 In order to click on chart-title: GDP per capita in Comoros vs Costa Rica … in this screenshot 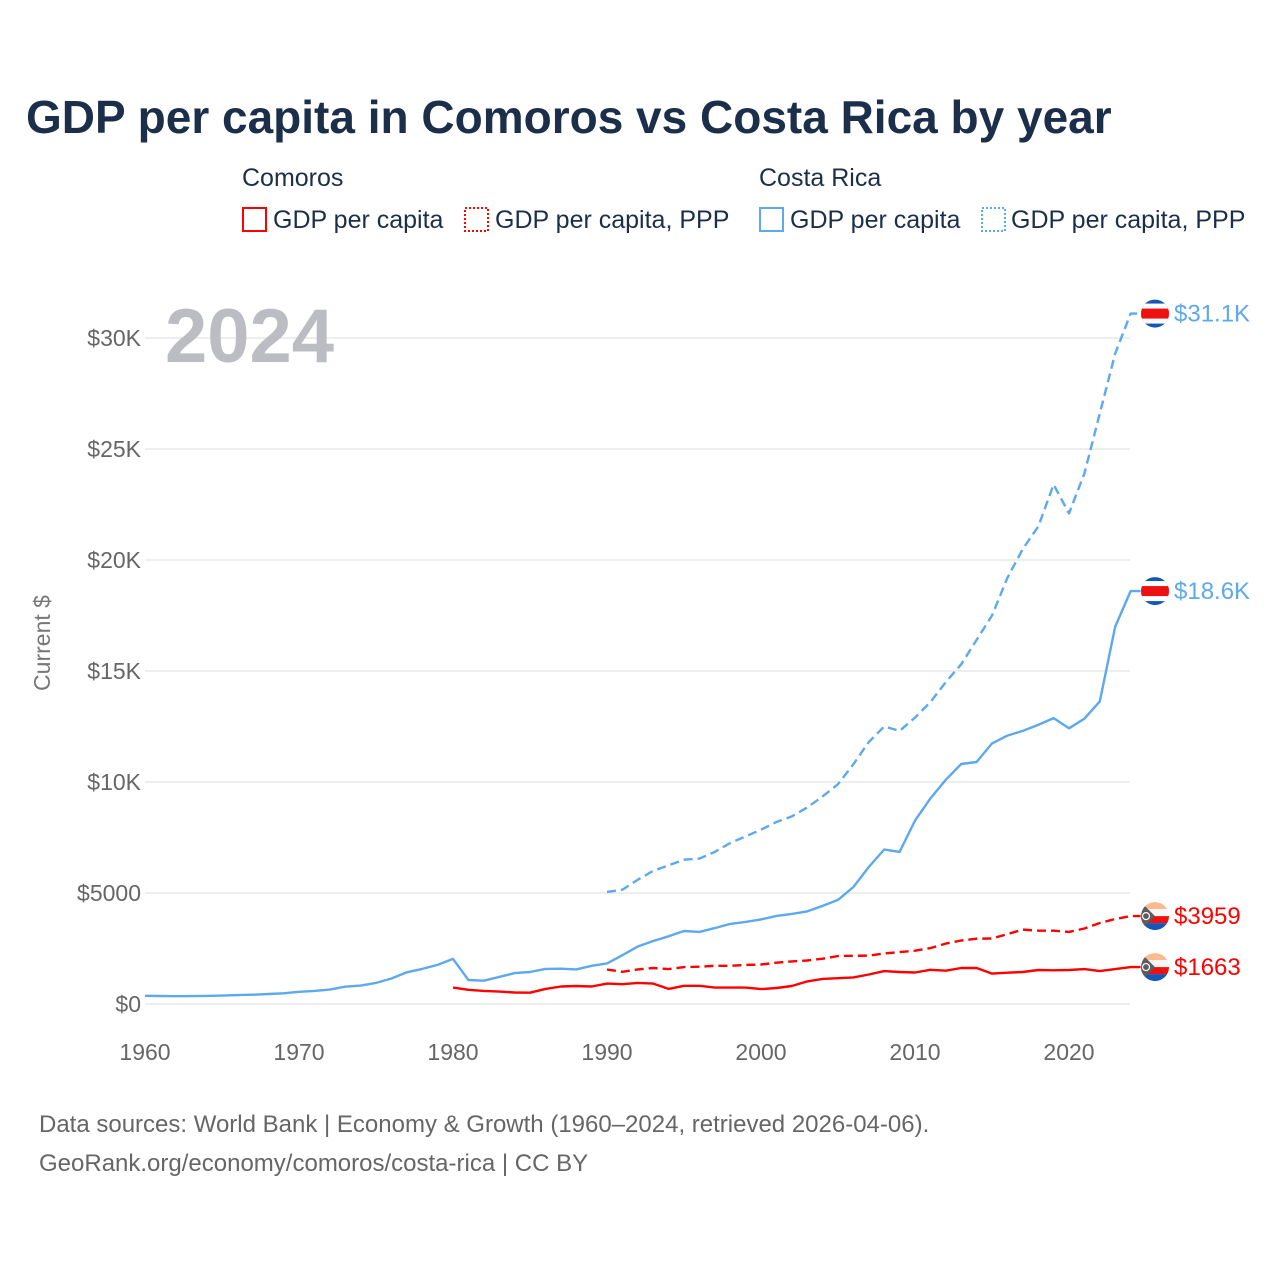, I will do `click(569, 117)`.